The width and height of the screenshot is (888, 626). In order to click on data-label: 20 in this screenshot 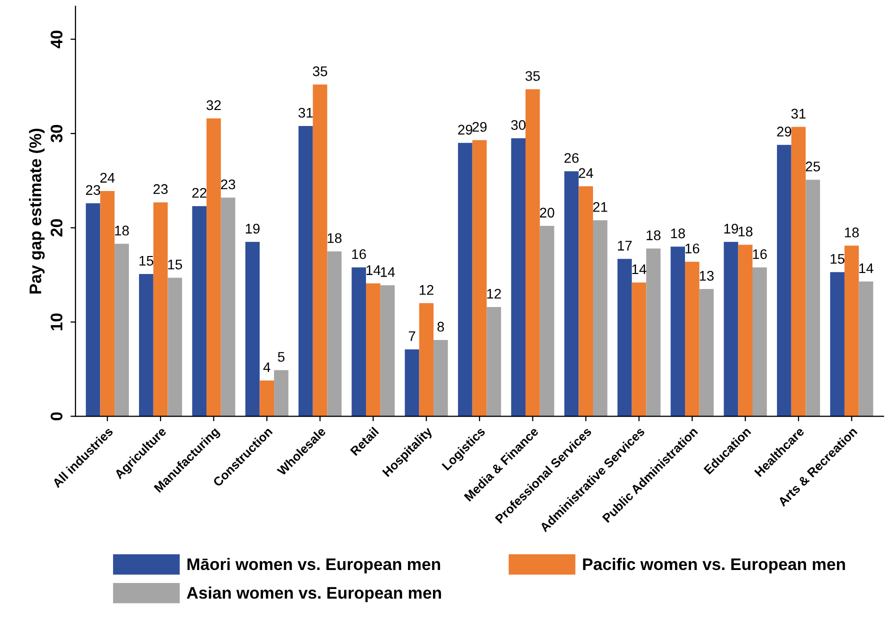, I will do `click(547, 213)`.